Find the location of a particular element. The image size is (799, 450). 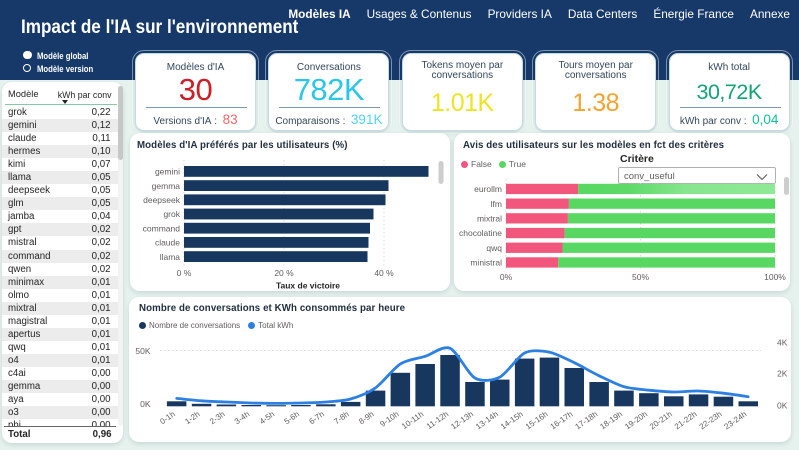

svg-text: gemma is located at coordinates (166, 186).